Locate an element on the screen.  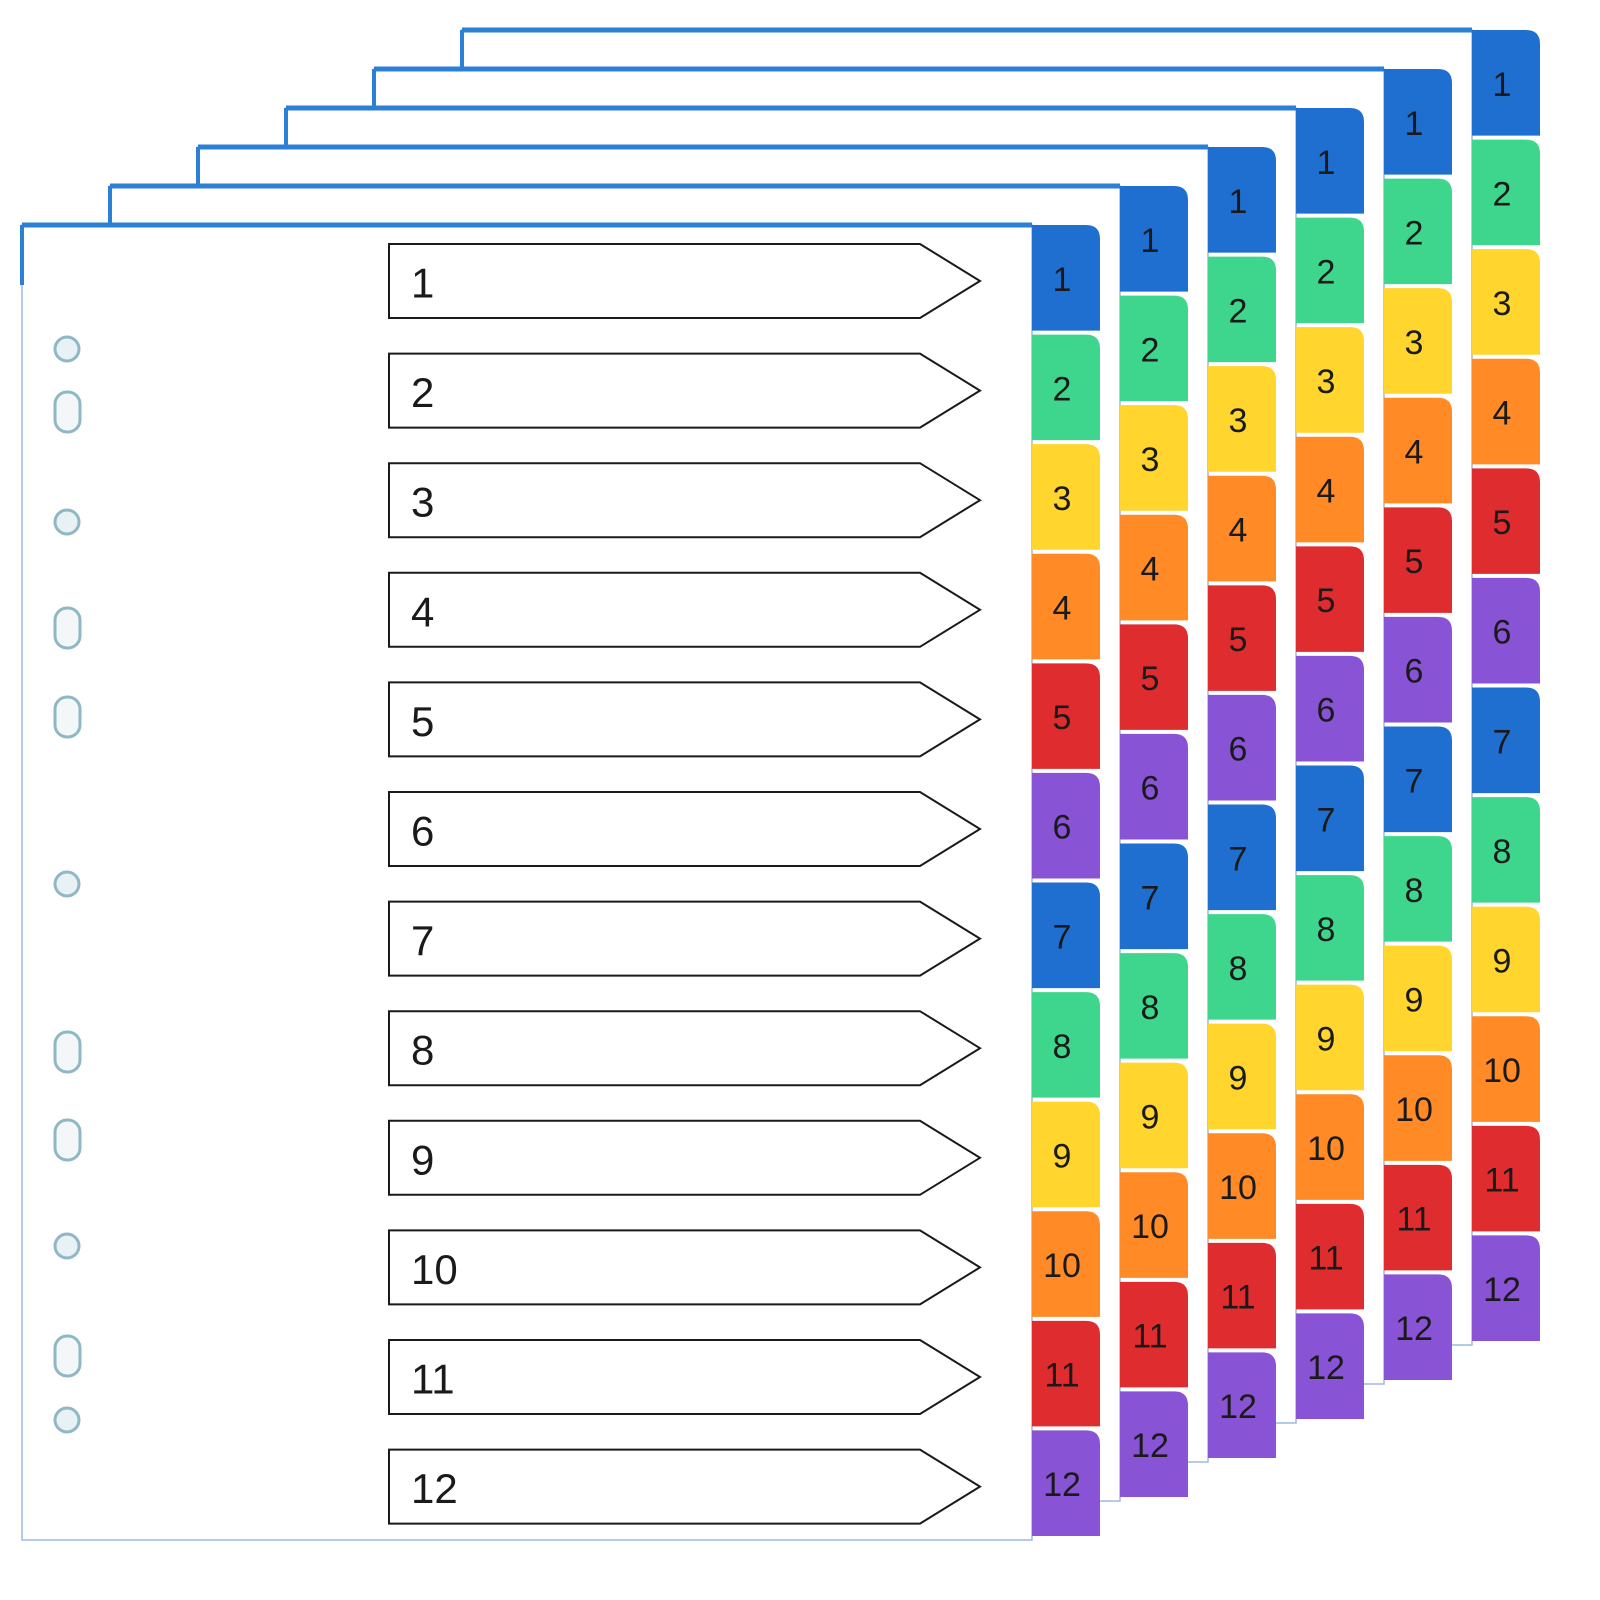
entry-label: 12 is located at coordinates (434, 1488).